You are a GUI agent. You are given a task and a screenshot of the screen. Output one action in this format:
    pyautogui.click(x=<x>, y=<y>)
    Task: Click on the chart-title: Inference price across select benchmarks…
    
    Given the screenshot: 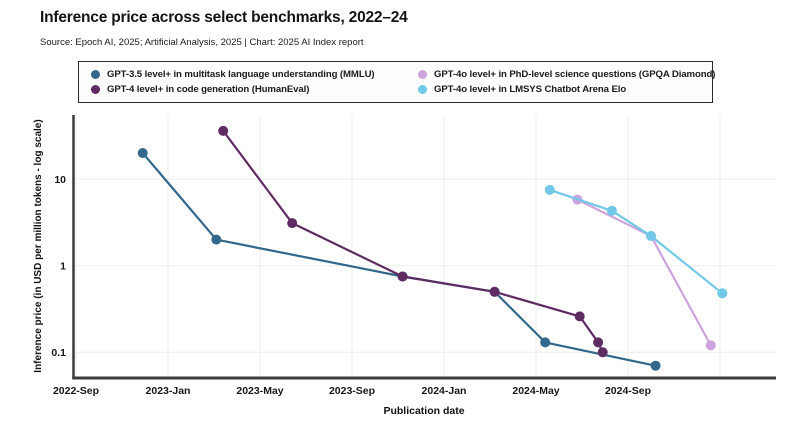 What is the action you would take?
    pyautogui.click(x=224, y=17)
    